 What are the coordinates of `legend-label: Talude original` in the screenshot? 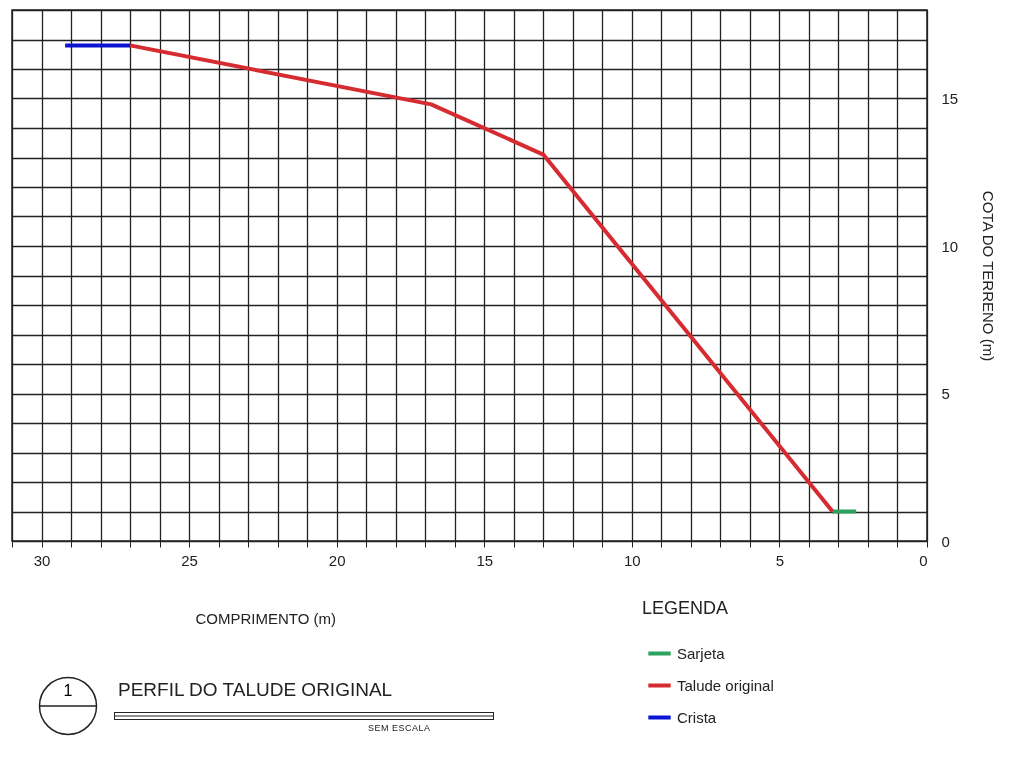 It's located at (725, 685).